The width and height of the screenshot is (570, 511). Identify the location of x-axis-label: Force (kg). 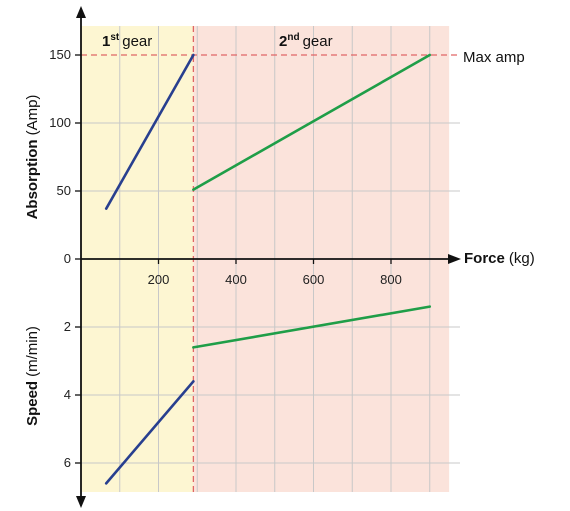
(499, 258).